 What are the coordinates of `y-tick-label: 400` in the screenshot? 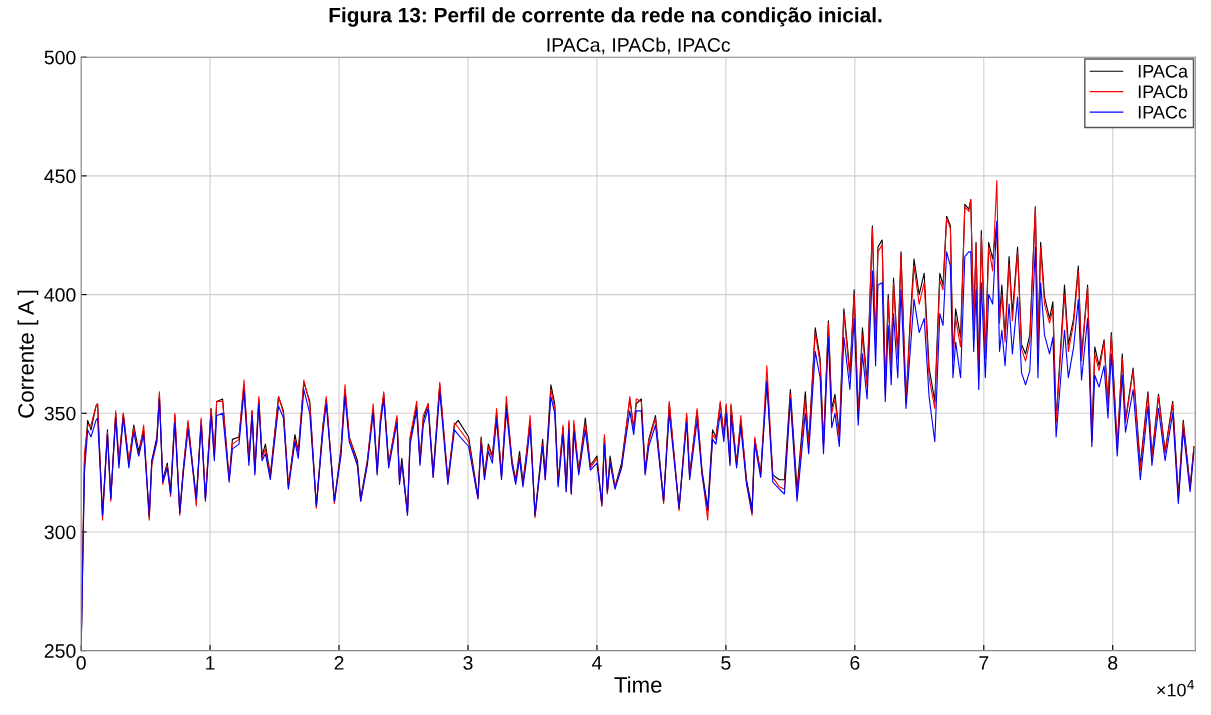 It's located at (60, 295).